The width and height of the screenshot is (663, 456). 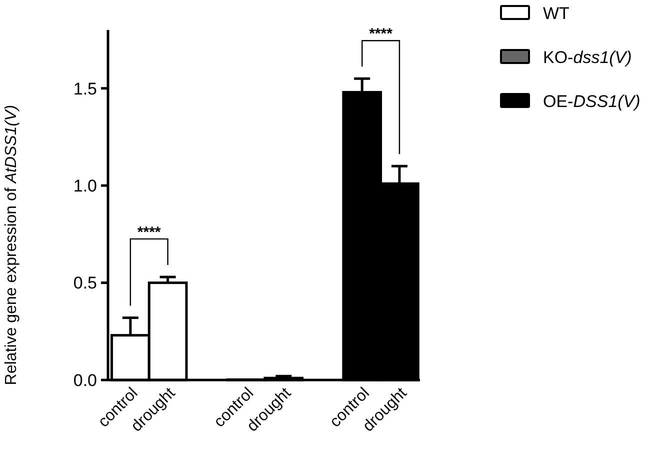 What do you see at coordinates (85, 283) in the screenshot?
I see `y-tick-label: 0.5` at bounding box center [85, 283].